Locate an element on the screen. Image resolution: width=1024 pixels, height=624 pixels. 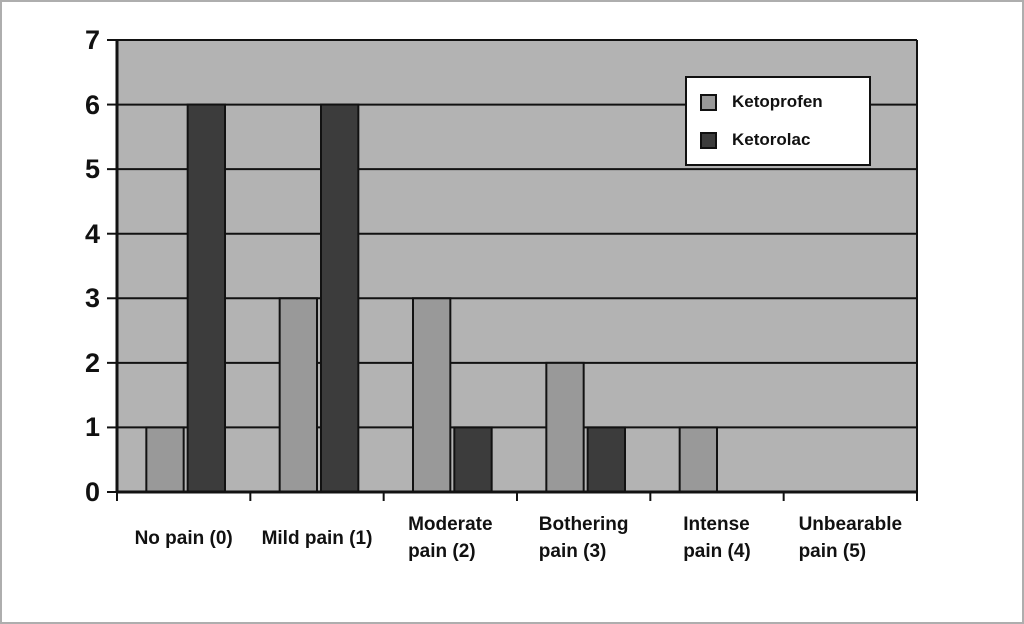
legend-entry-ketoprofen: Ketoprofen is located at coordinates (784, 102).